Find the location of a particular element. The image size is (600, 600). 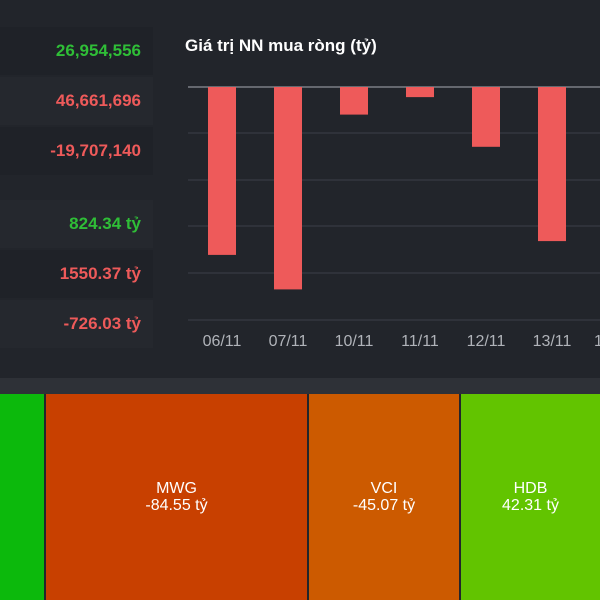

stat-value: 26,954,556 is located at coordinates (98, 50).